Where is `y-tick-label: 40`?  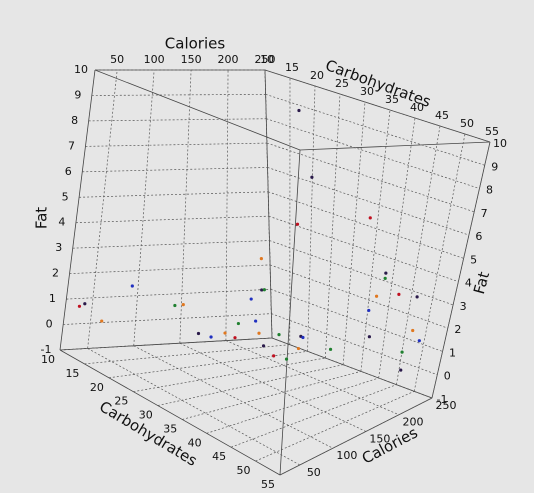
y-tick-label: 40 is located at coordinates (417, 107).